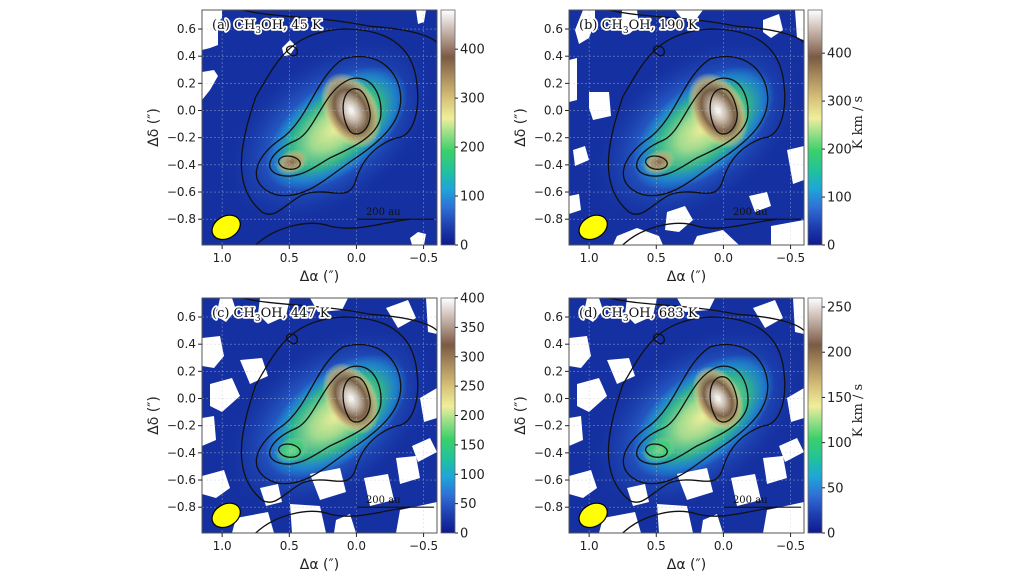 The image size is (1024, 581). I want to click on panel-title: (c) CH3OH, 447 K, so click(271, 315).